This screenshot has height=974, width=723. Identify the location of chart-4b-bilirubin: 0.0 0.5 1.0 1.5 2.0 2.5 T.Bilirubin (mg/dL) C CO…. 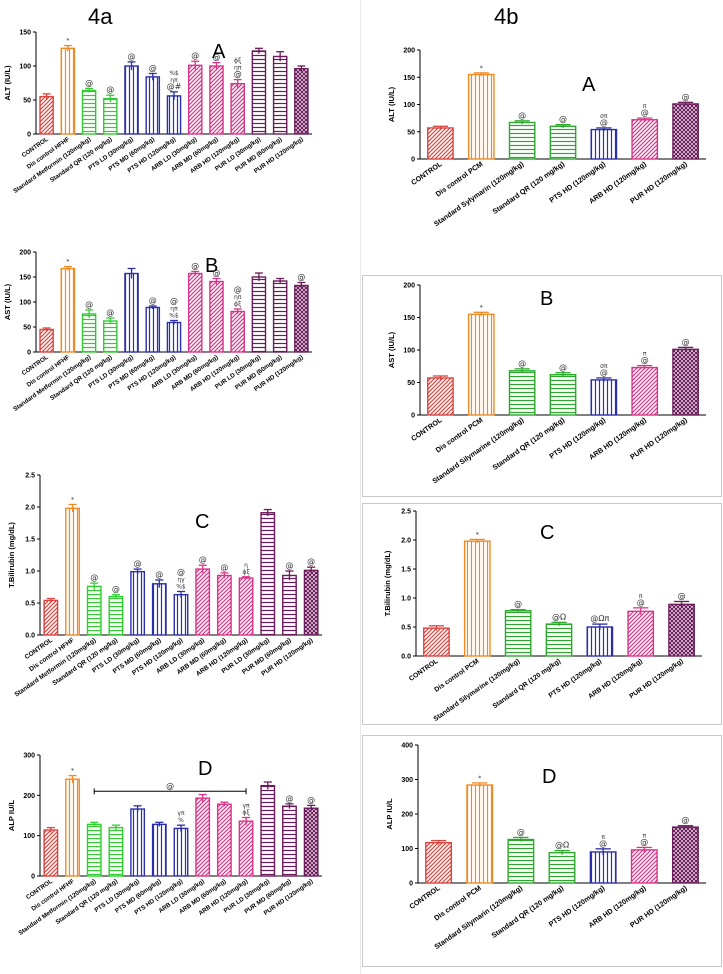
(542, 614).